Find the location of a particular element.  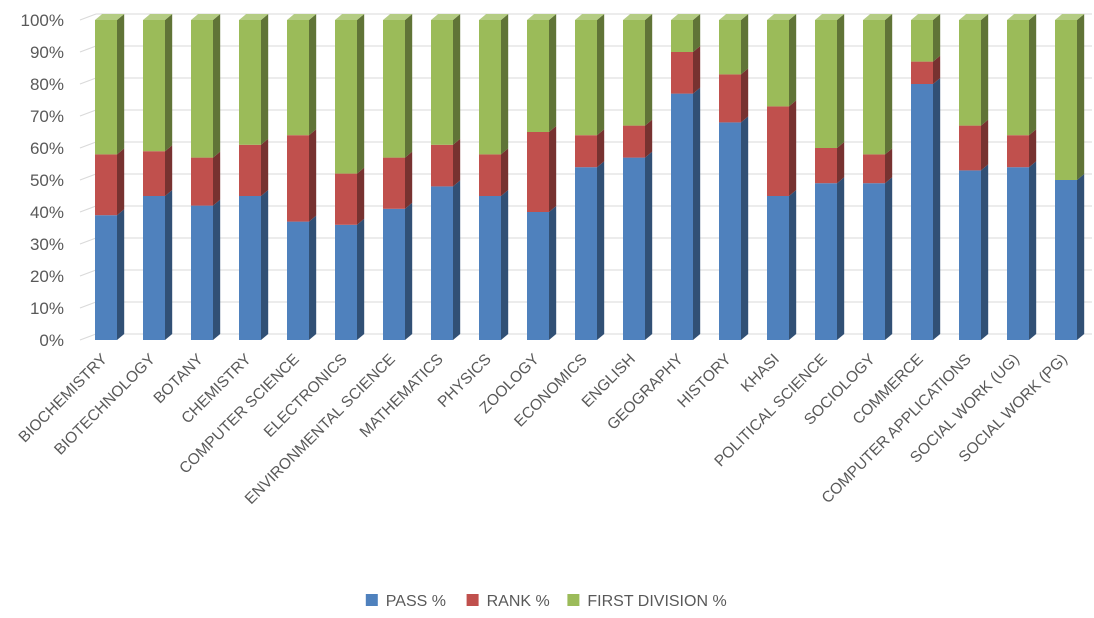

legend-label: RANK % is located at coordinates (518, 601).